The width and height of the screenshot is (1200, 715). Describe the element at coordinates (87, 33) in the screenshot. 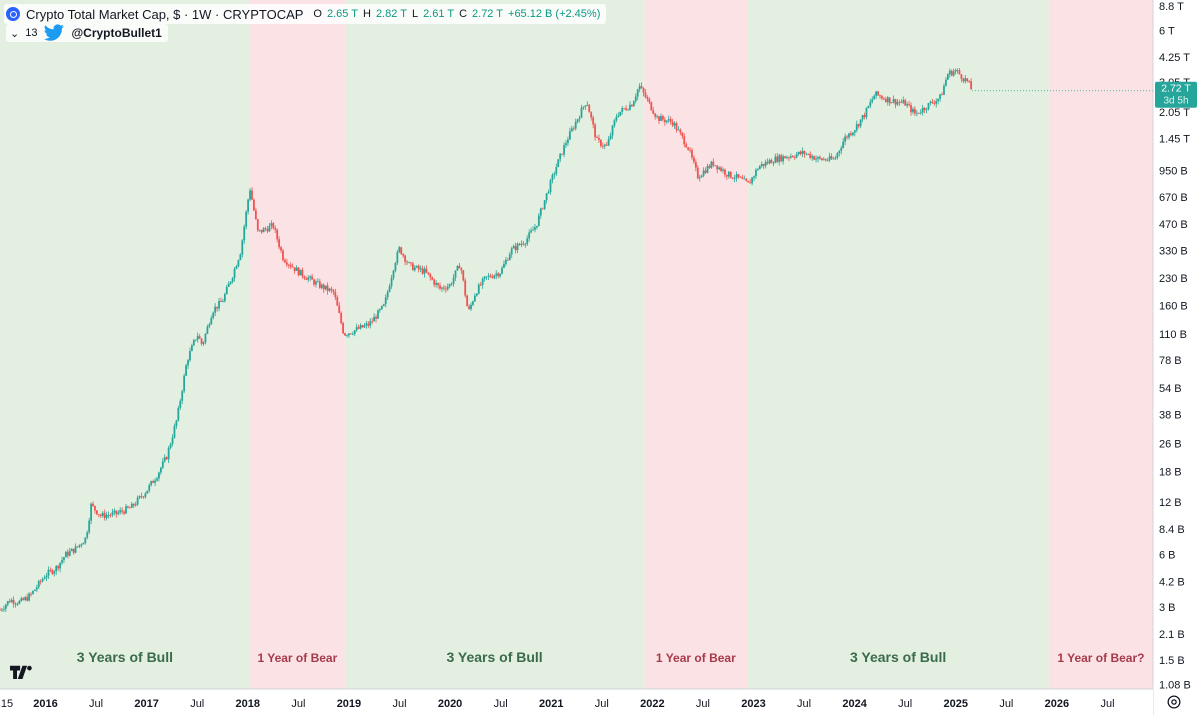

I see `indicator-row: ⌄ 13 @CryptoBullet1` at that location.